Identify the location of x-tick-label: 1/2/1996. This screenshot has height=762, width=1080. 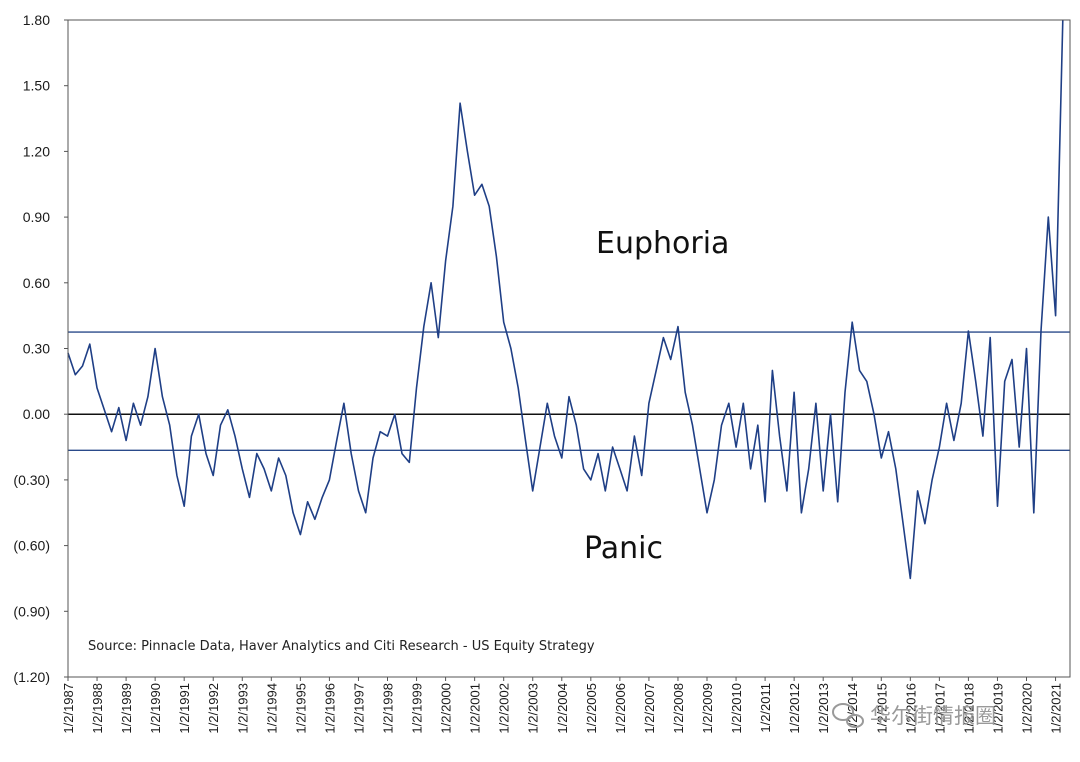
(329, 708).